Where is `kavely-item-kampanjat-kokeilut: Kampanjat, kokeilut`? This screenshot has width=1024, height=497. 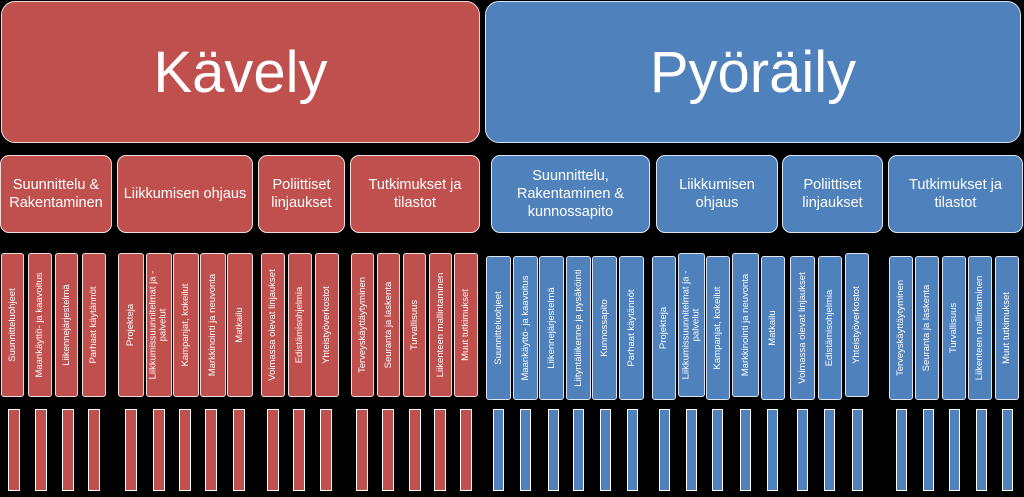 kavely-item-kampanjat-kokeilut: Kampanjat, kokeilut is located at coordinates (186, 325).